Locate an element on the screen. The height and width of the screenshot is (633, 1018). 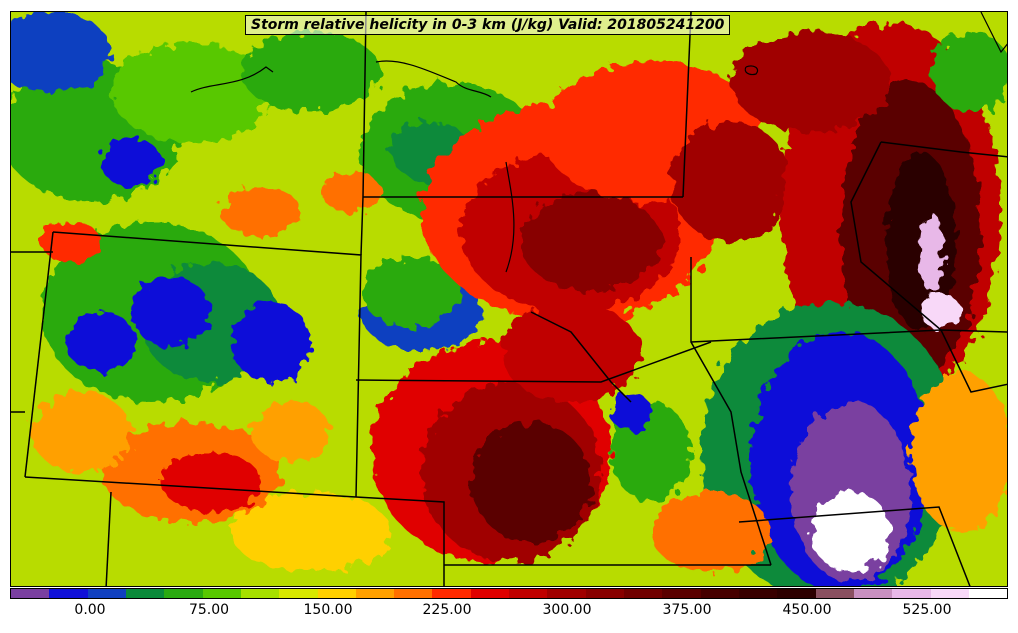
colorbar-tick-label: 0.00 is located at coordinates (90, 610).